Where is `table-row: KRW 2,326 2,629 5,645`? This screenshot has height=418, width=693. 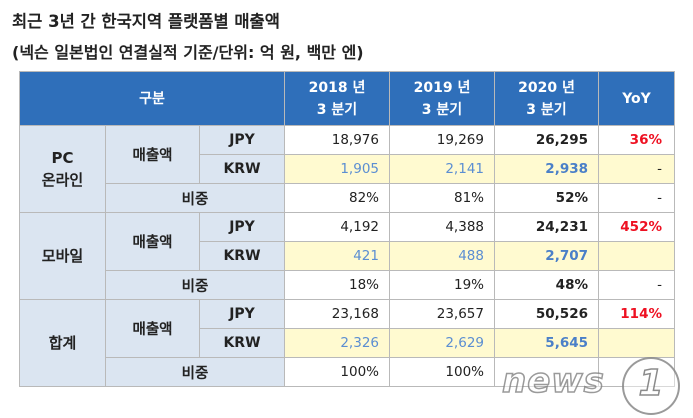
table-row: KRW 2,326 2,629 5,645 is located at coordinates (347, 343).